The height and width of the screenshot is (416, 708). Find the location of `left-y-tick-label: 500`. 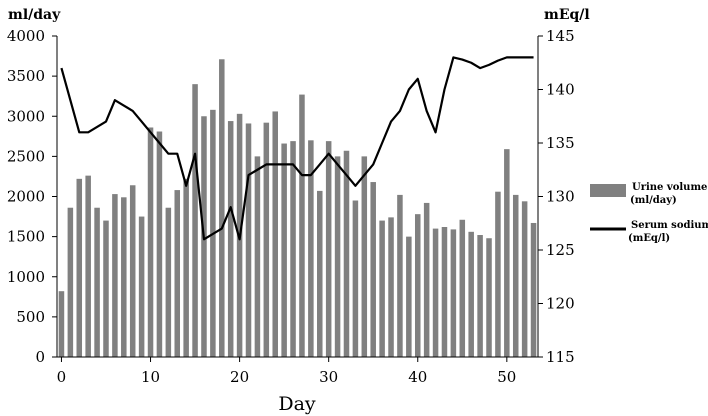

left-y-tick-label: 500 is located at coordinates (30, 317).